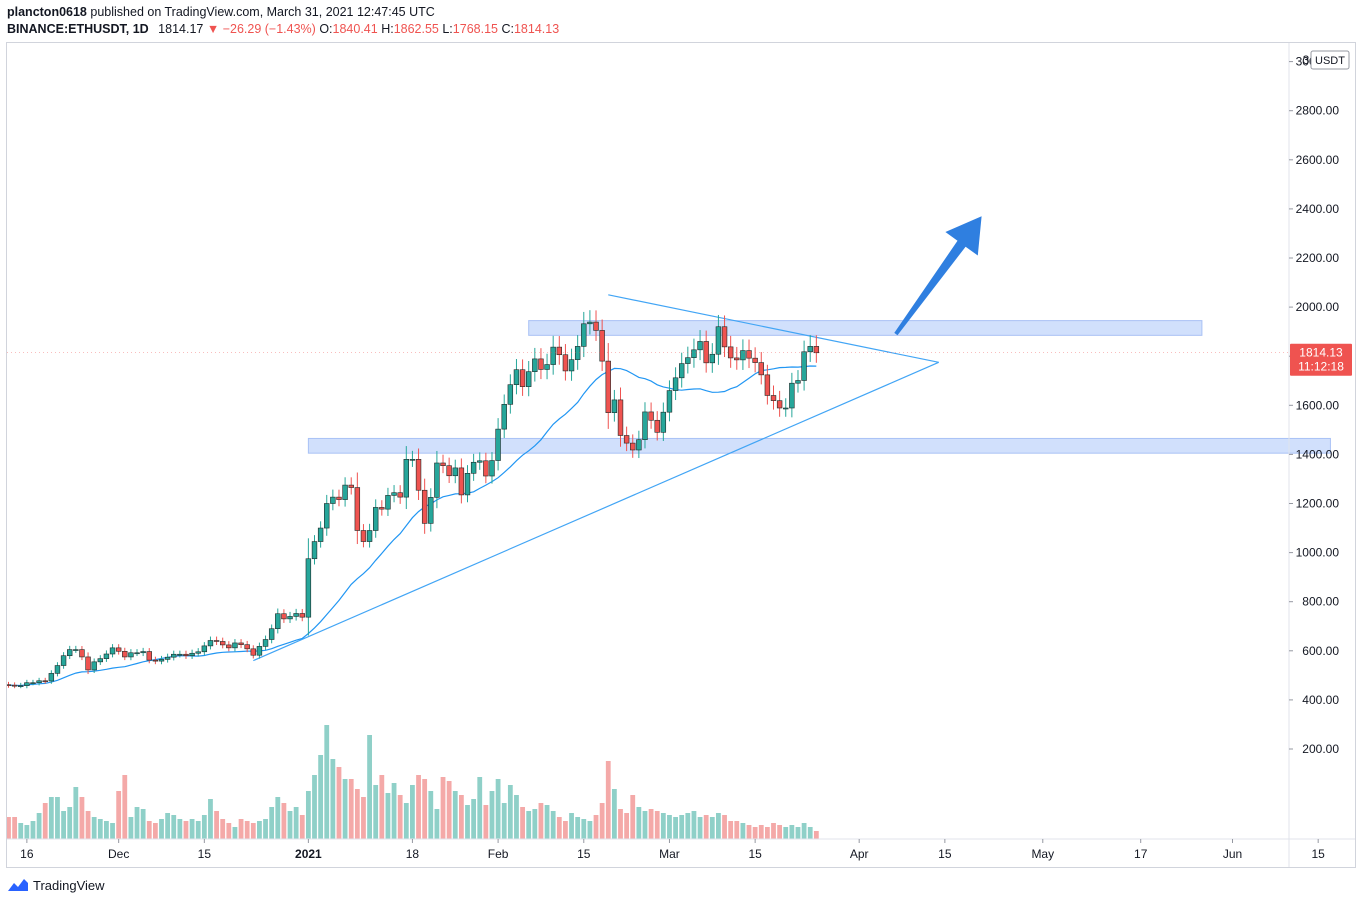 This screenshot has height=904, width=1363. I want to click on symbol-label: BINANCE:ETHUSDT, 1D, so click(78, 29).